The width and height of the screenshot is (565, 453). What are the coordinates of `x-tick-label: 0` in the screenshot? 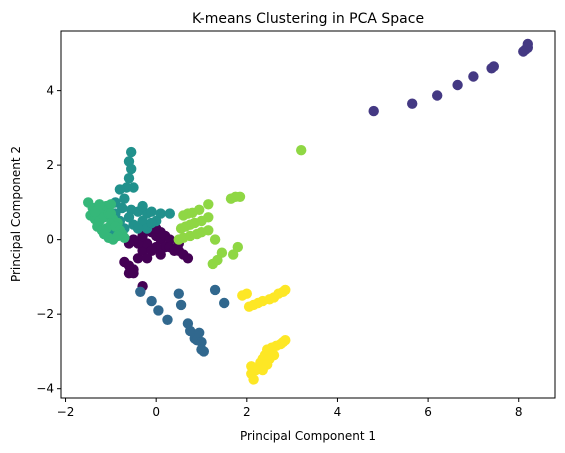 It's located at (156, 412).